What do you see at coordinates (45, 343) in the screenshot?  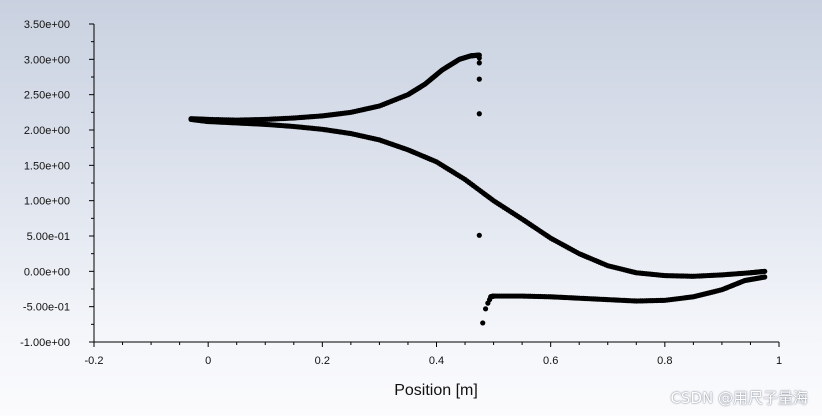 I see `y-tick-label: -1.00e+00` at bounding box center [45, 343].